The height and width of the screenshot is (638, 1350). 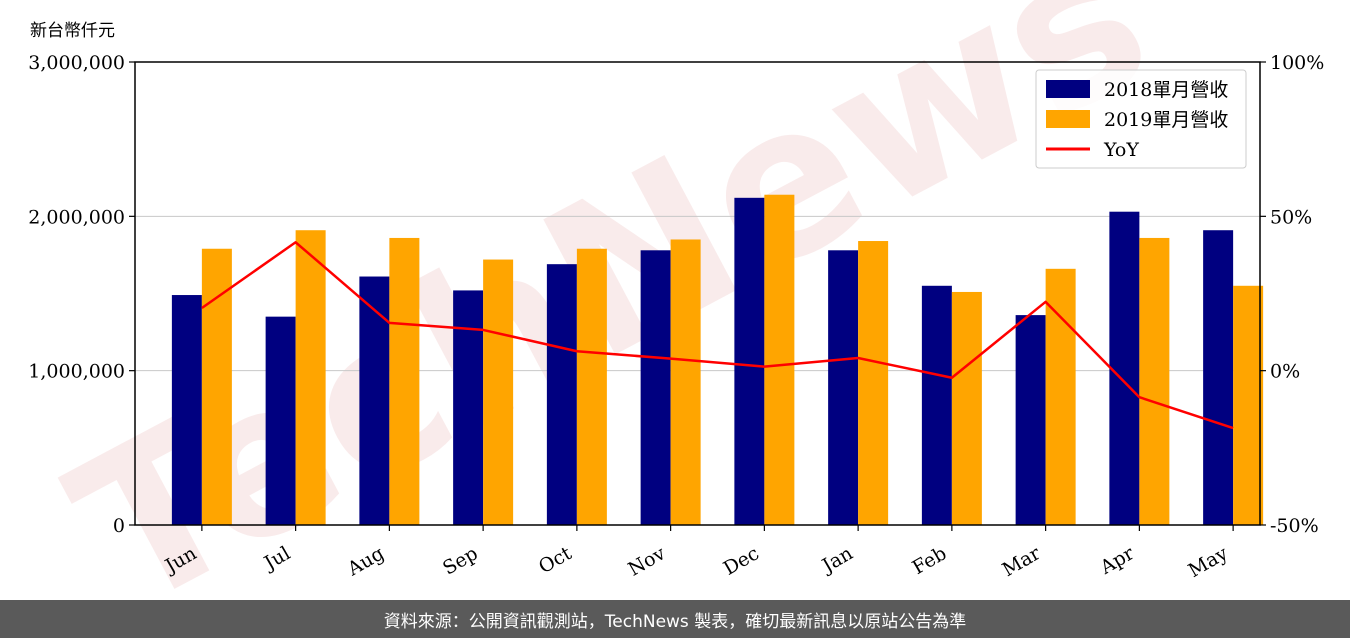 I want to click on bar-2019-jul, so click(x=310, y=377).